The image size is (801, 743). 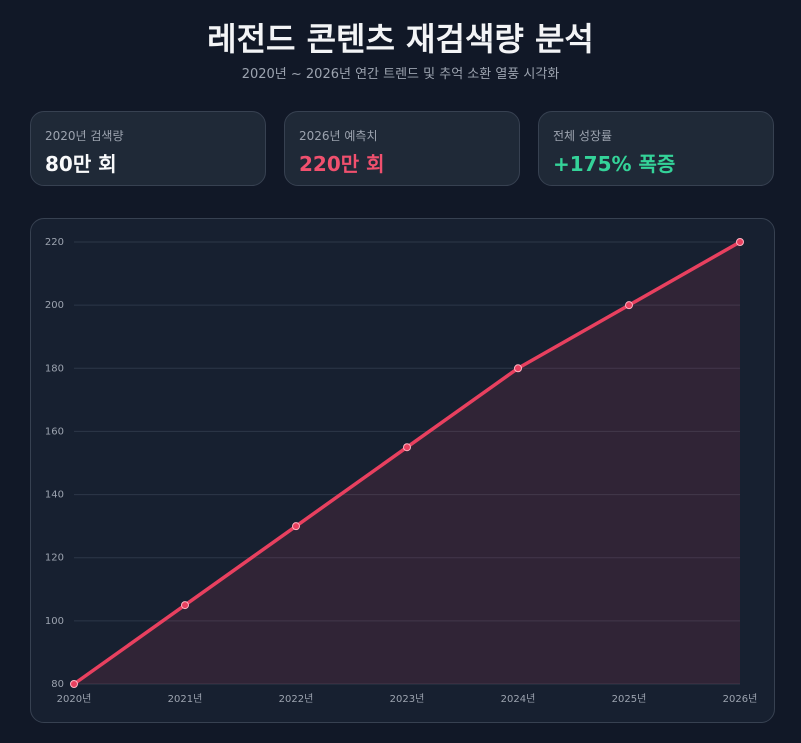 What do you see at coordinates (656, 148) in the screenshot?
I see `stat-card: 전체 성장률 +175% 폭증` at bounding box center [656, 148].